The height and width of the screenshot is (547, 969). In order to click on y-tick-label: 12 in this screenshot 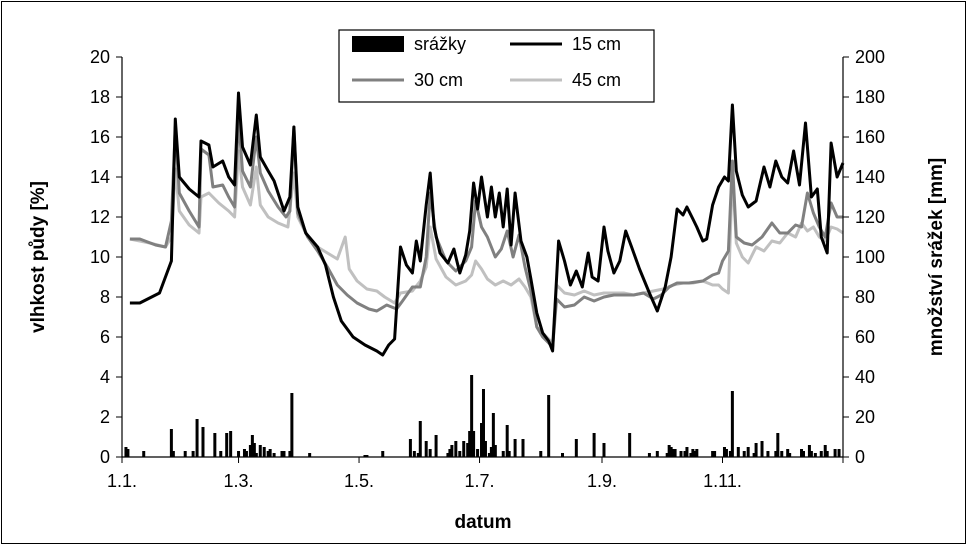, I will do `click(100, 217)`.